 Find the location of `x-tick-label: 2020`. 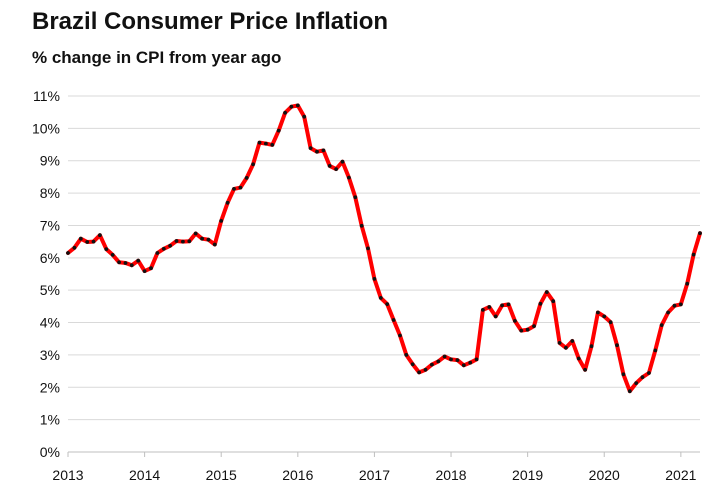

x-tick-label: 2020 is located at coordinates (604, 475).